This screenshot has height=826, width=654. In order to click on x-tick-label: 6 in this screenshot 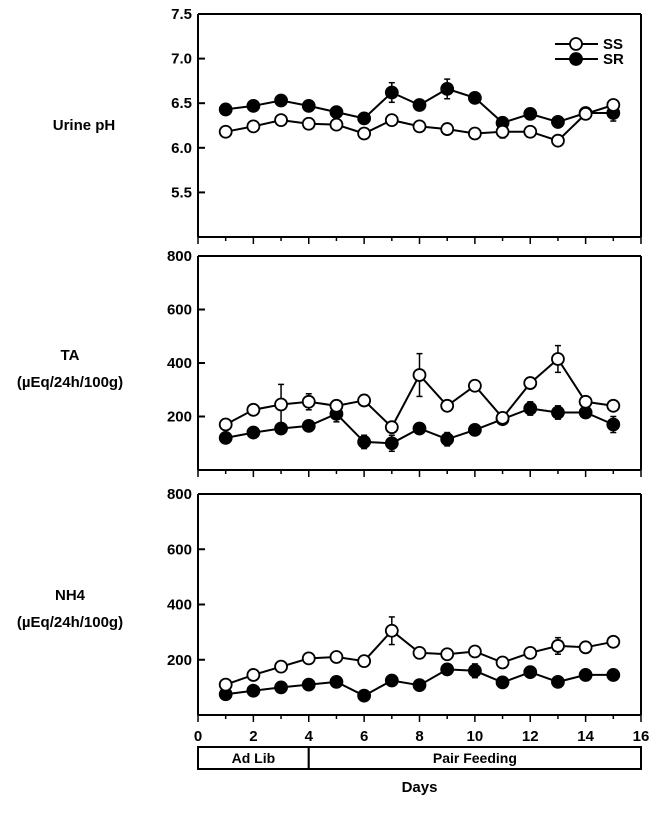, I will do `click(364, 736)`.